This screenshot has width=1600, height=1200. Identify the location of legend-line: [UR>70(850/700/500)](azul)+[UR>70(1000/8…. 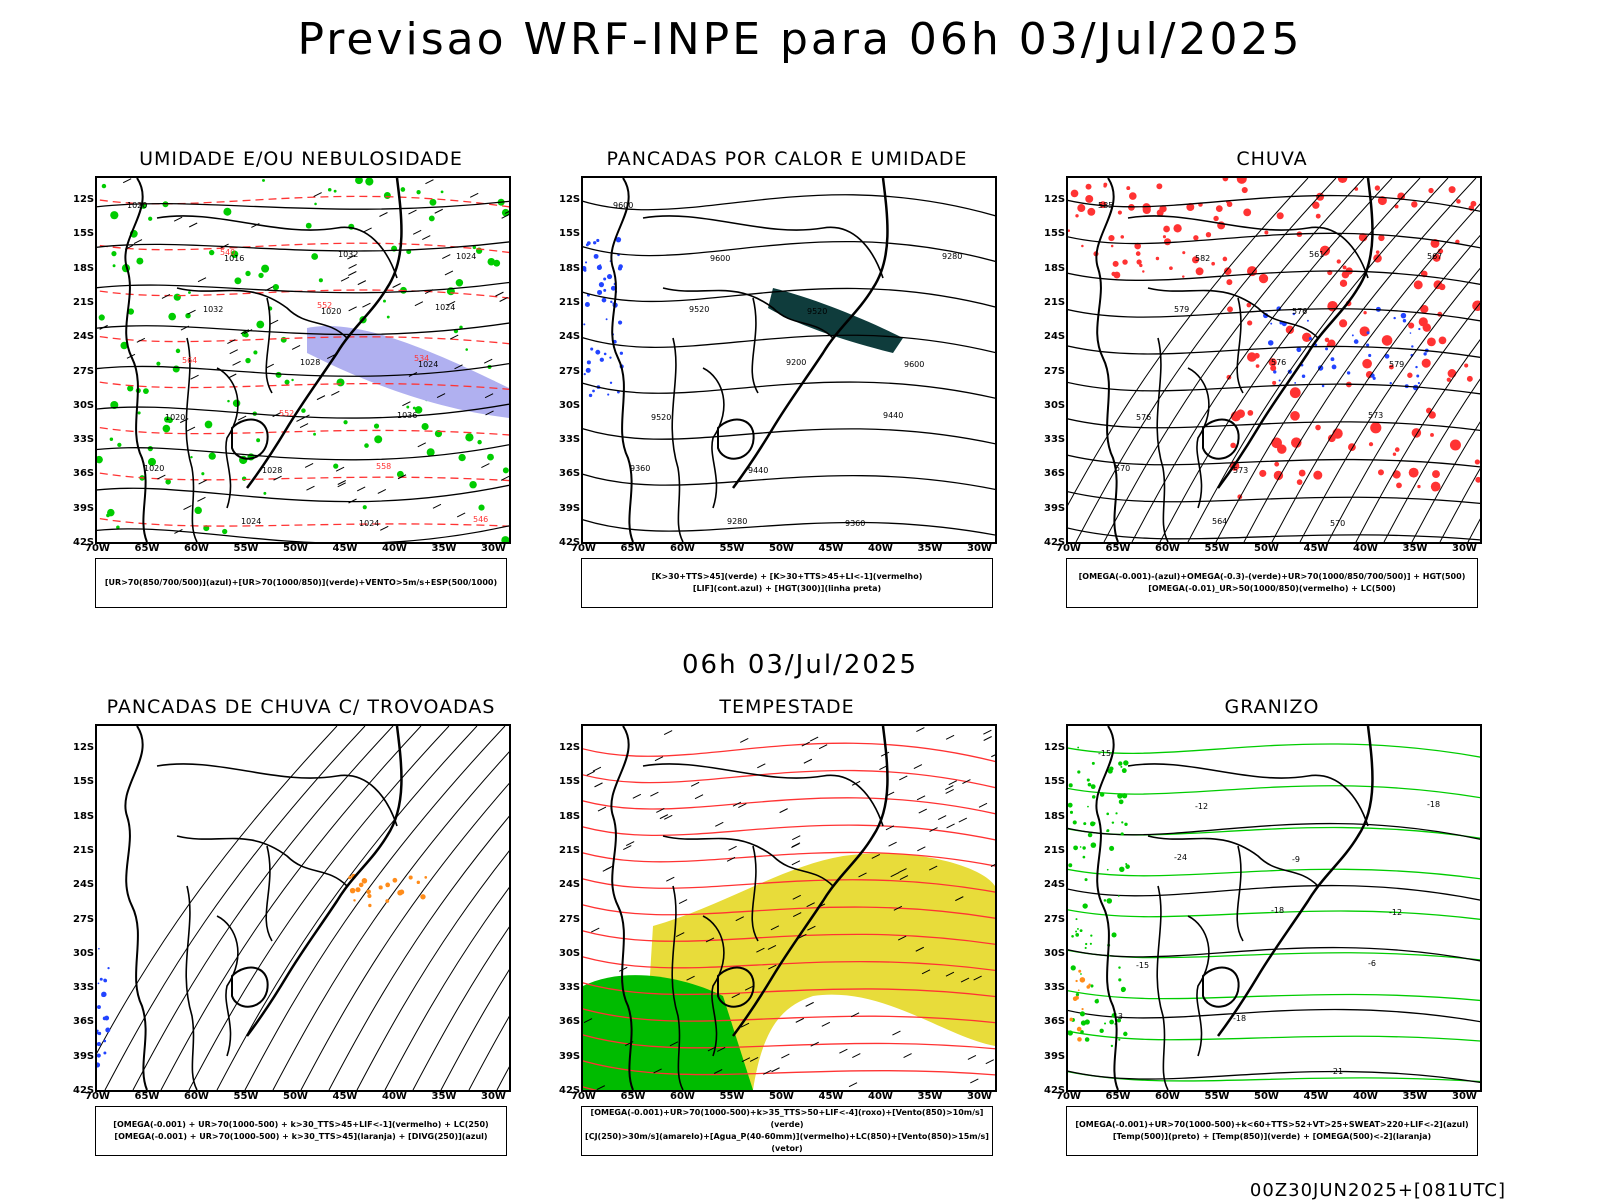
(301, 582).